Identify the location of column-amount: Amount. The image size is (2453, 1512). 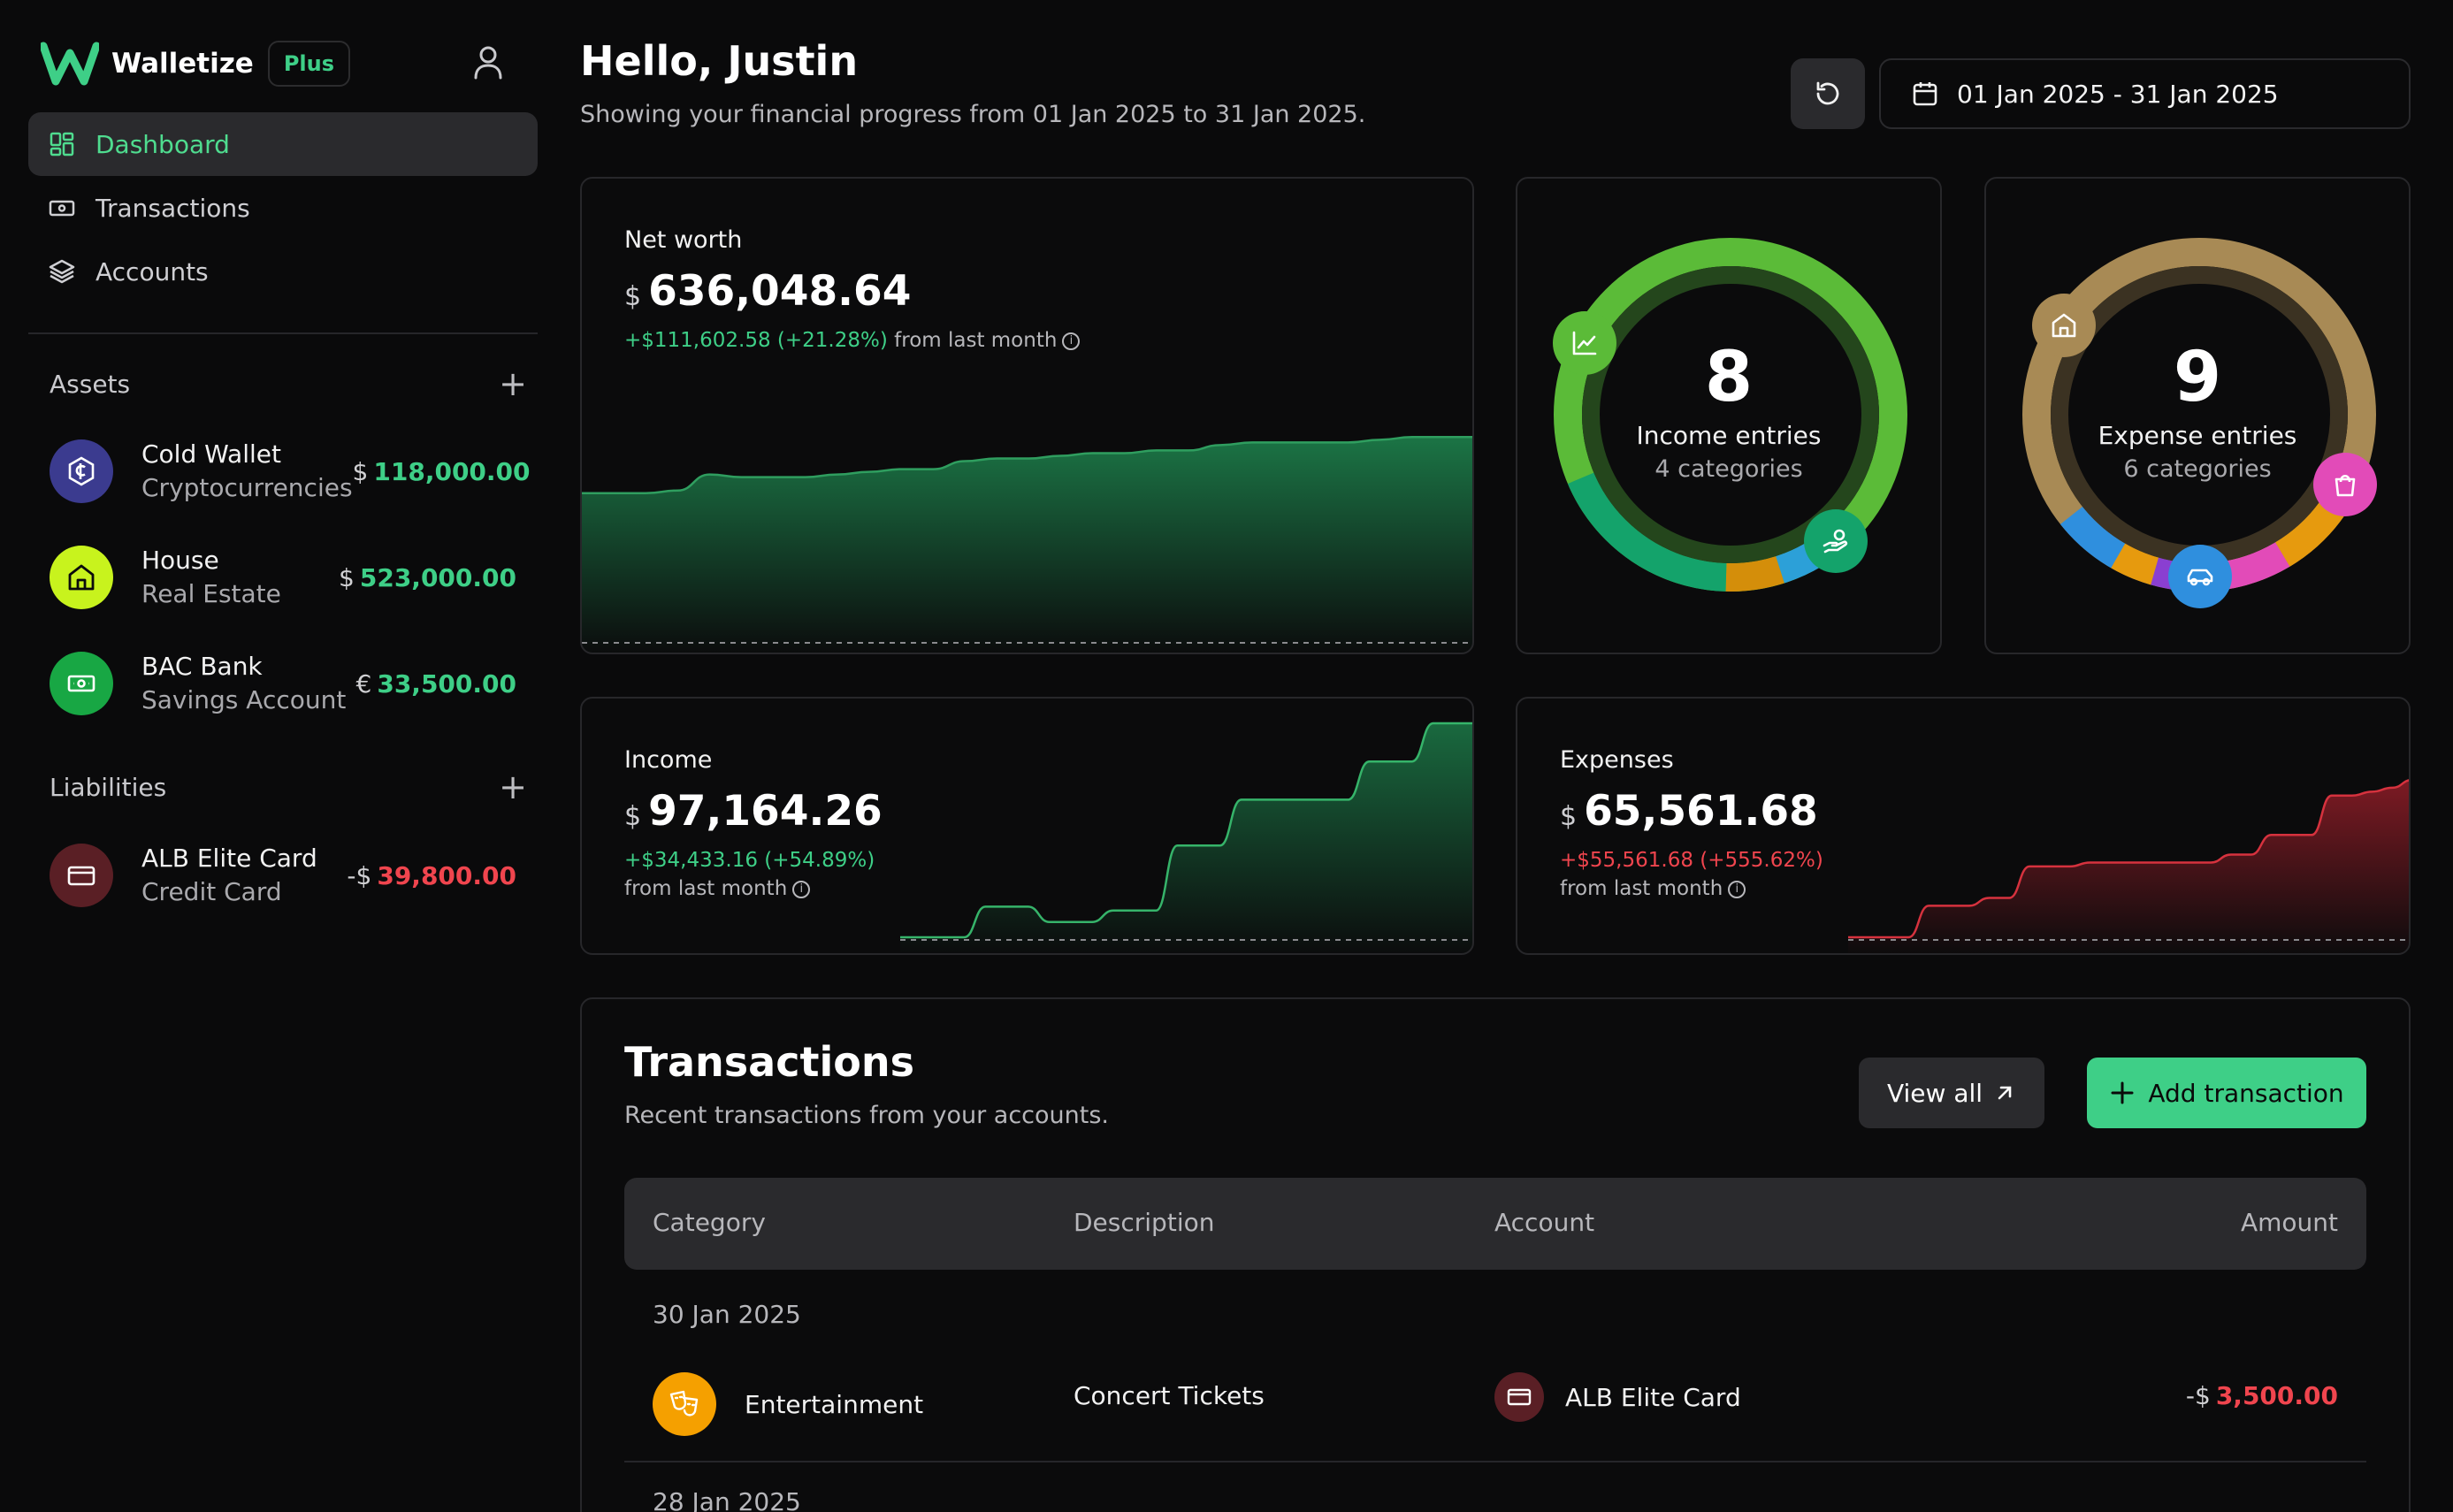
(2289, 1222).